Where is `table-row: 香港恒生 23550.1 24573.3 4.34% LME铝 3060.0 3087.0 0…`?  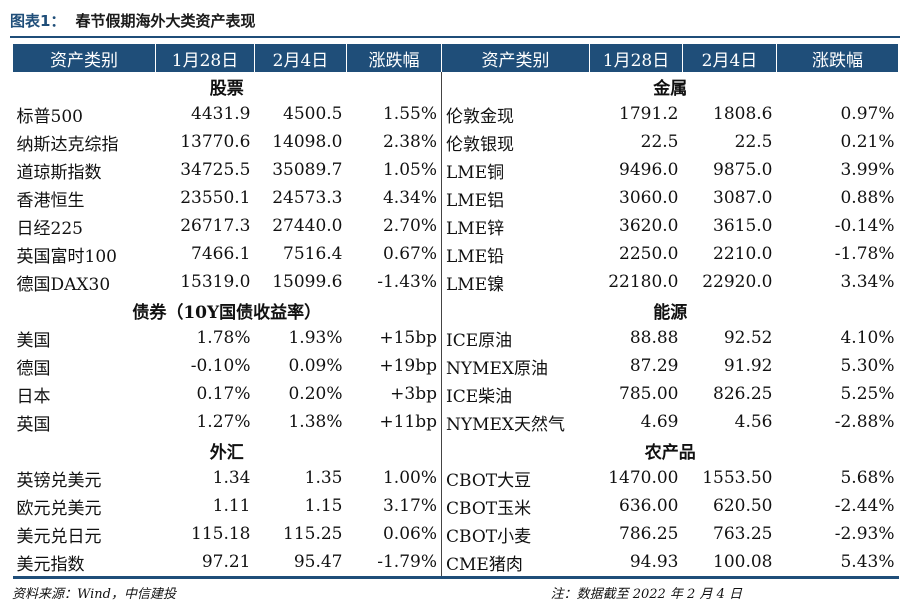
table-row: 香港恒生 23550.1 24573.3 4.34% LME铝 3060.0 3087.0 0… is located at coordinates (456, 198).